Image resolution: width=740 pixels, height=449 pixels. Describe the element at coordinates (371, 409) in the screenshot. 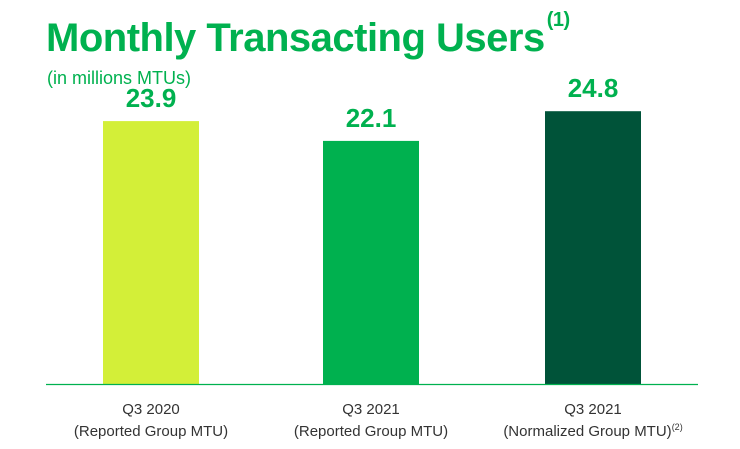

I see `category-label-2-line1: Q3 2021` at that location.